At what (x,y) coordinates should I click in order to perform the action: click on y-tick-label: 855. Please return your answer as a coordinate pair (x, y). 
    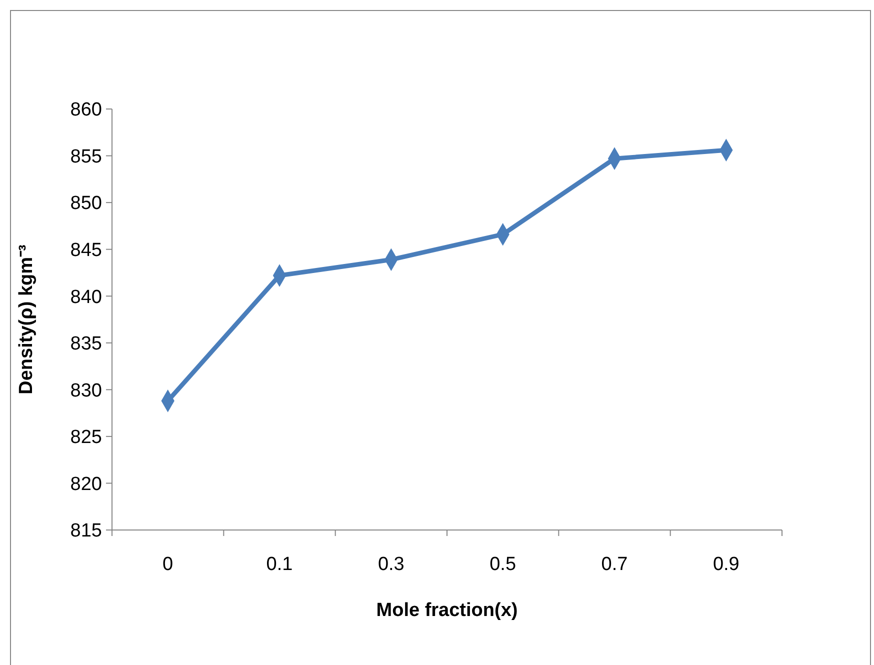
    Looking at the image, I should click on (86, 157).